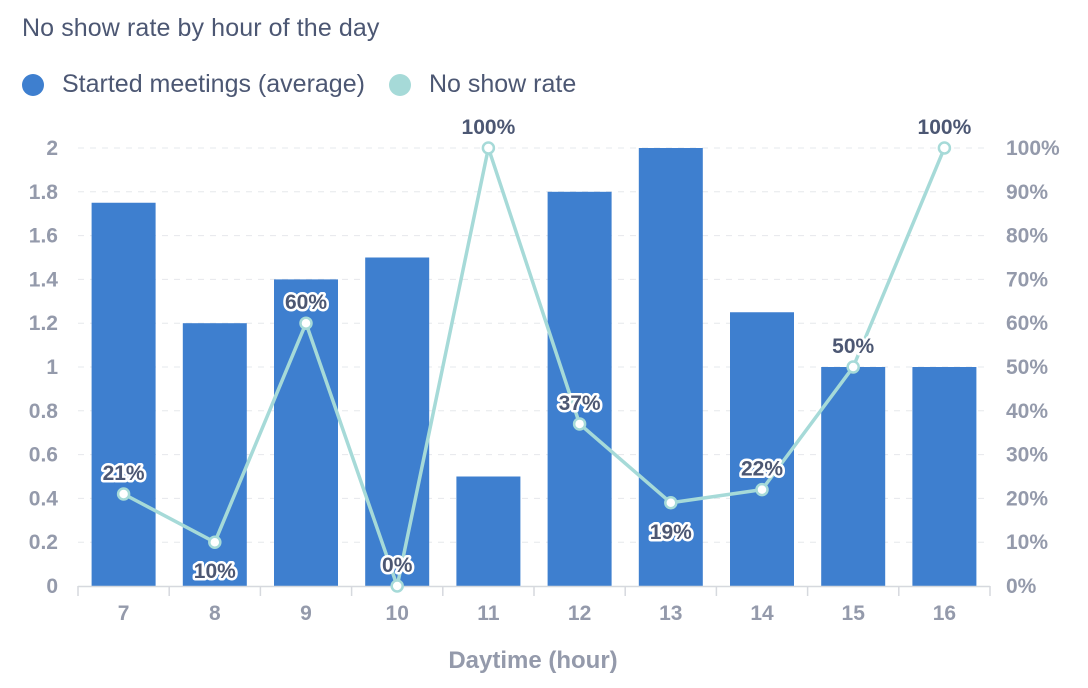  I want to click on legend-item-no-show-rate: No show rate, so click(482, 84).